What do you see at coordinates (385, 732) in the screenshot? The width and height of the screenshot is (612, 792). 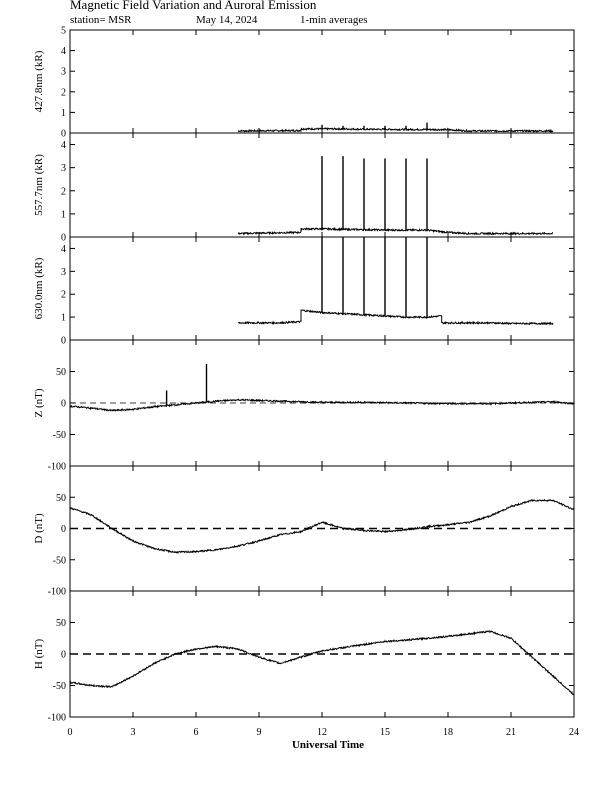 I see `x-tick-label: 15` at bounding box center [385, 732].